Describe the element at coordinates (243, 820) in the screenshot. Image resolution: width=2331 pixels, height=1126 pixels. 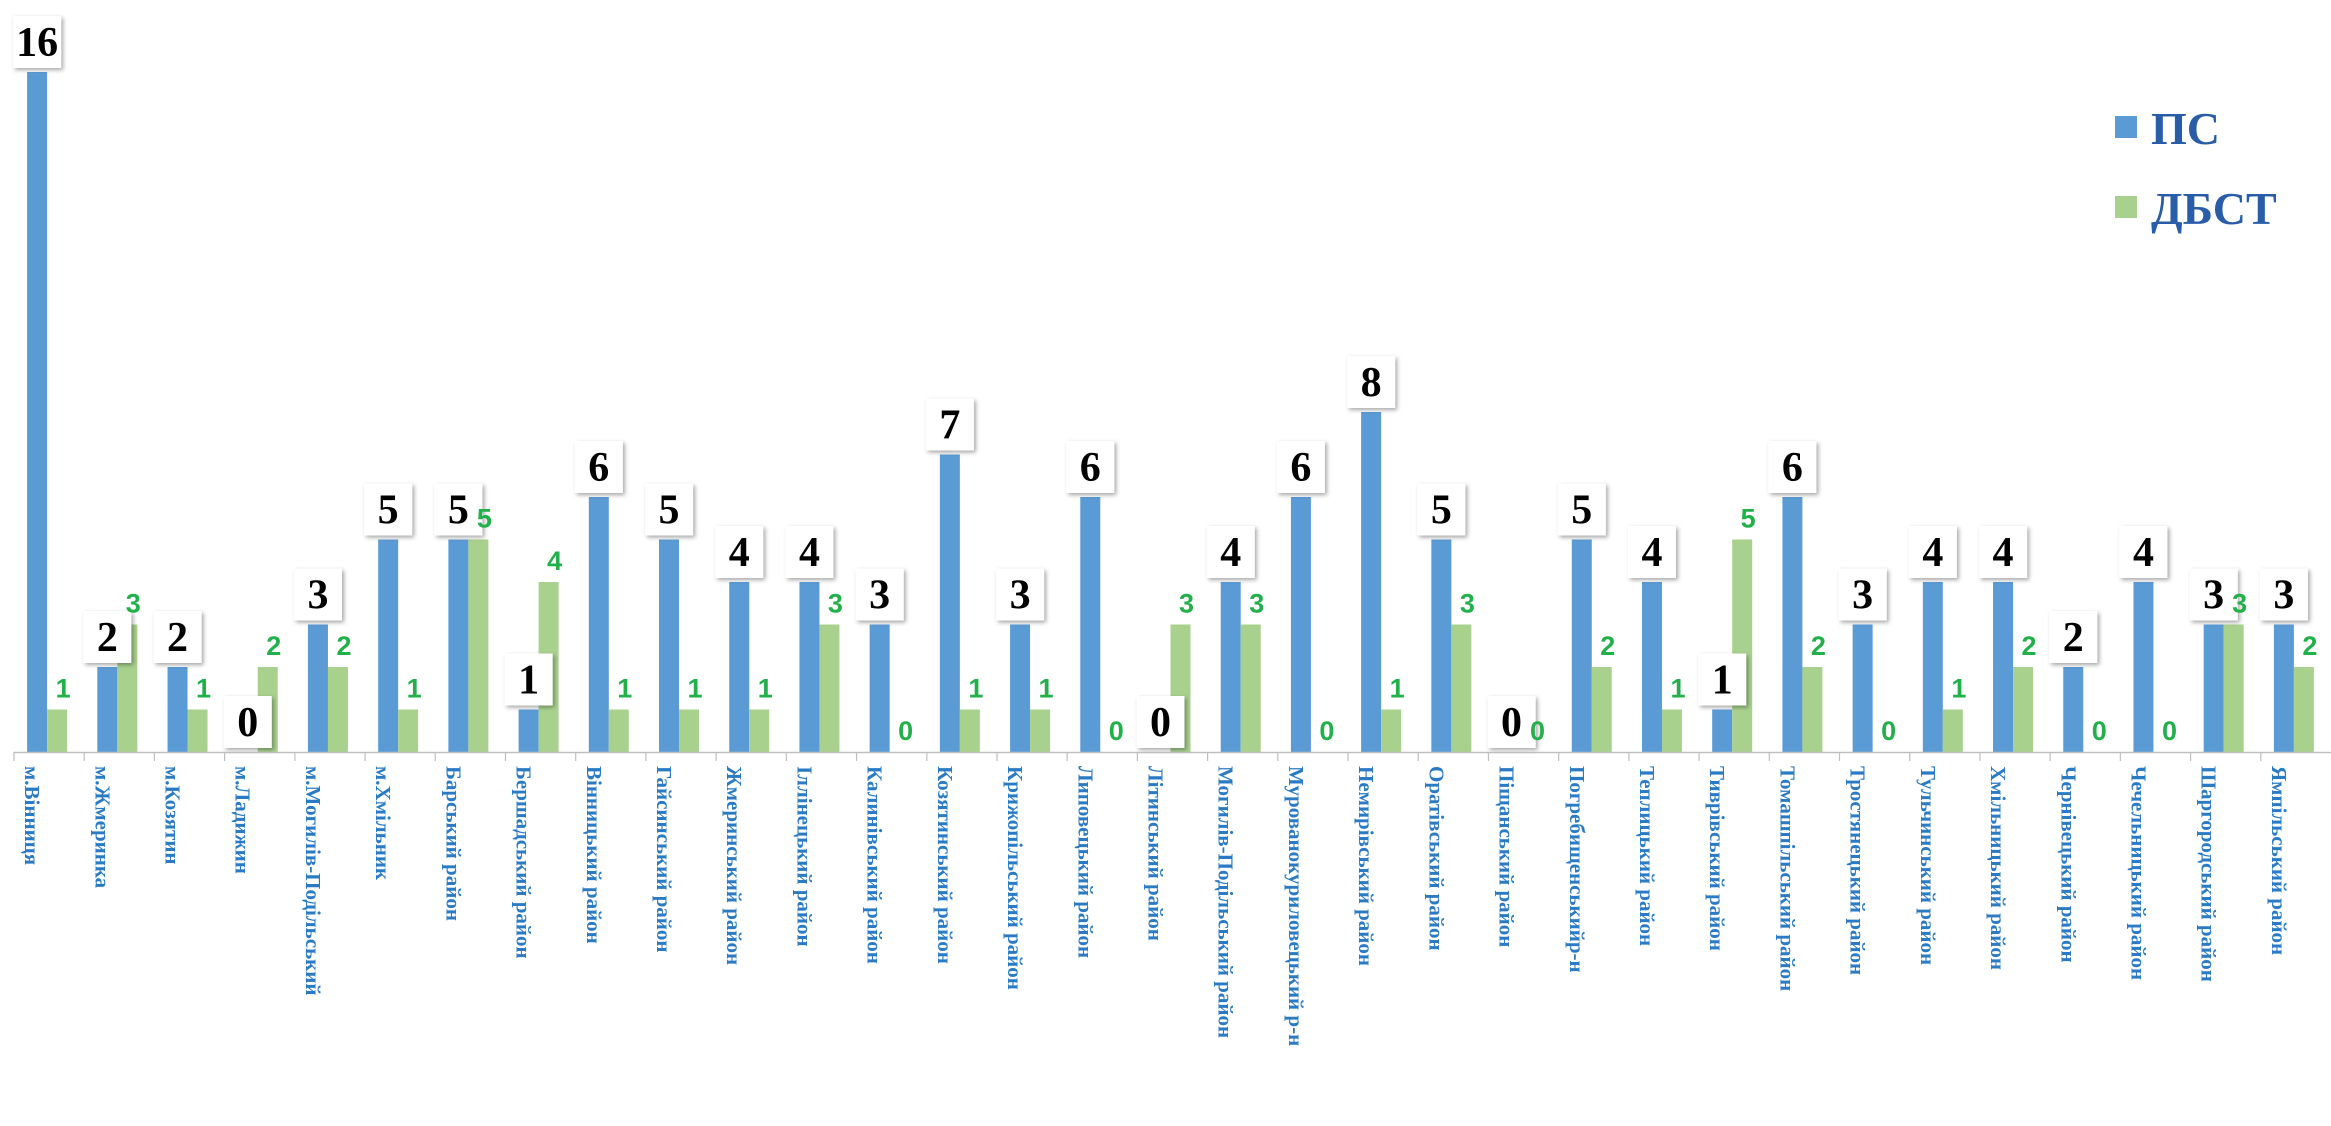
I see `x-tick-label: м.Ладижин` at that location.